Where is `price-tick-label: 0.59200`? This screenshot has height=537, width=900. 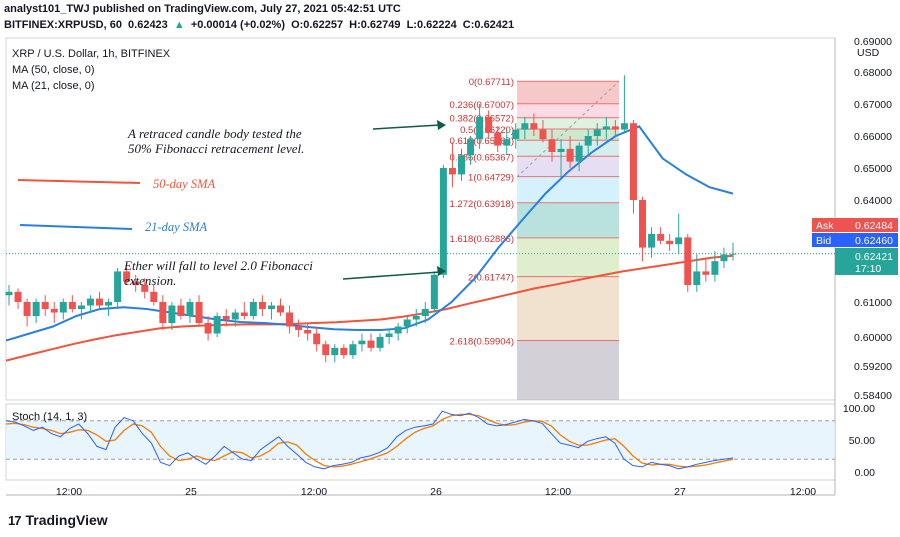
price-tick-label: 0.59200 is located at coordinates (873, 367).